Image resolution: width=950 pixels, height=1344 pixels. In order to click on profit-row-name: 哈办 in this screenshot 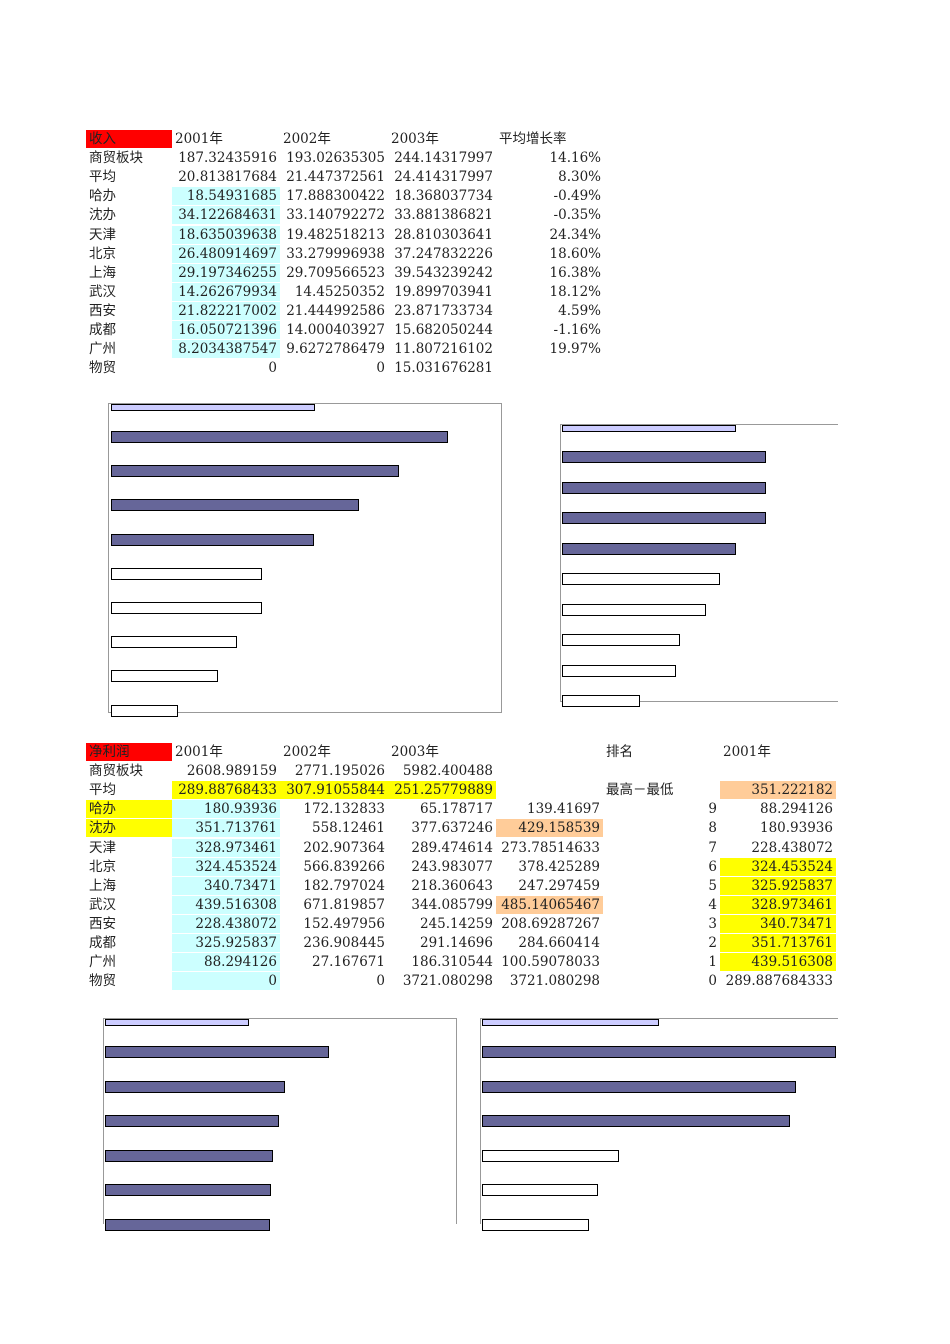, I will do `click(129, 809)`.